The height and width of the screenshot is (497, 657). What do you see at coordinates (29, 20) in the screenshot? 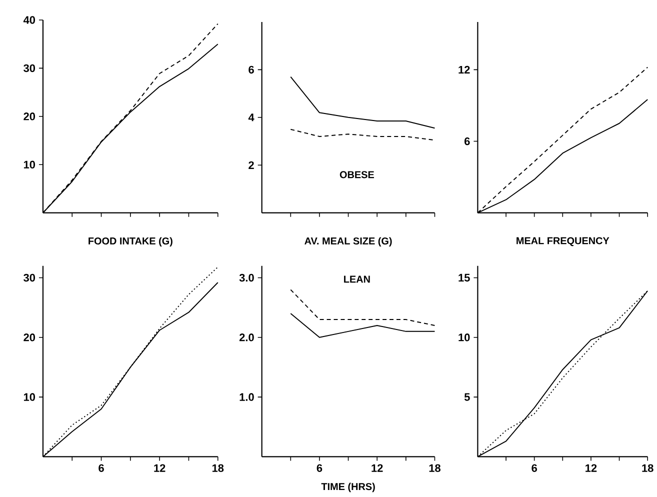
I see `y-tick-label: 40` at bounding box center [29, 20].